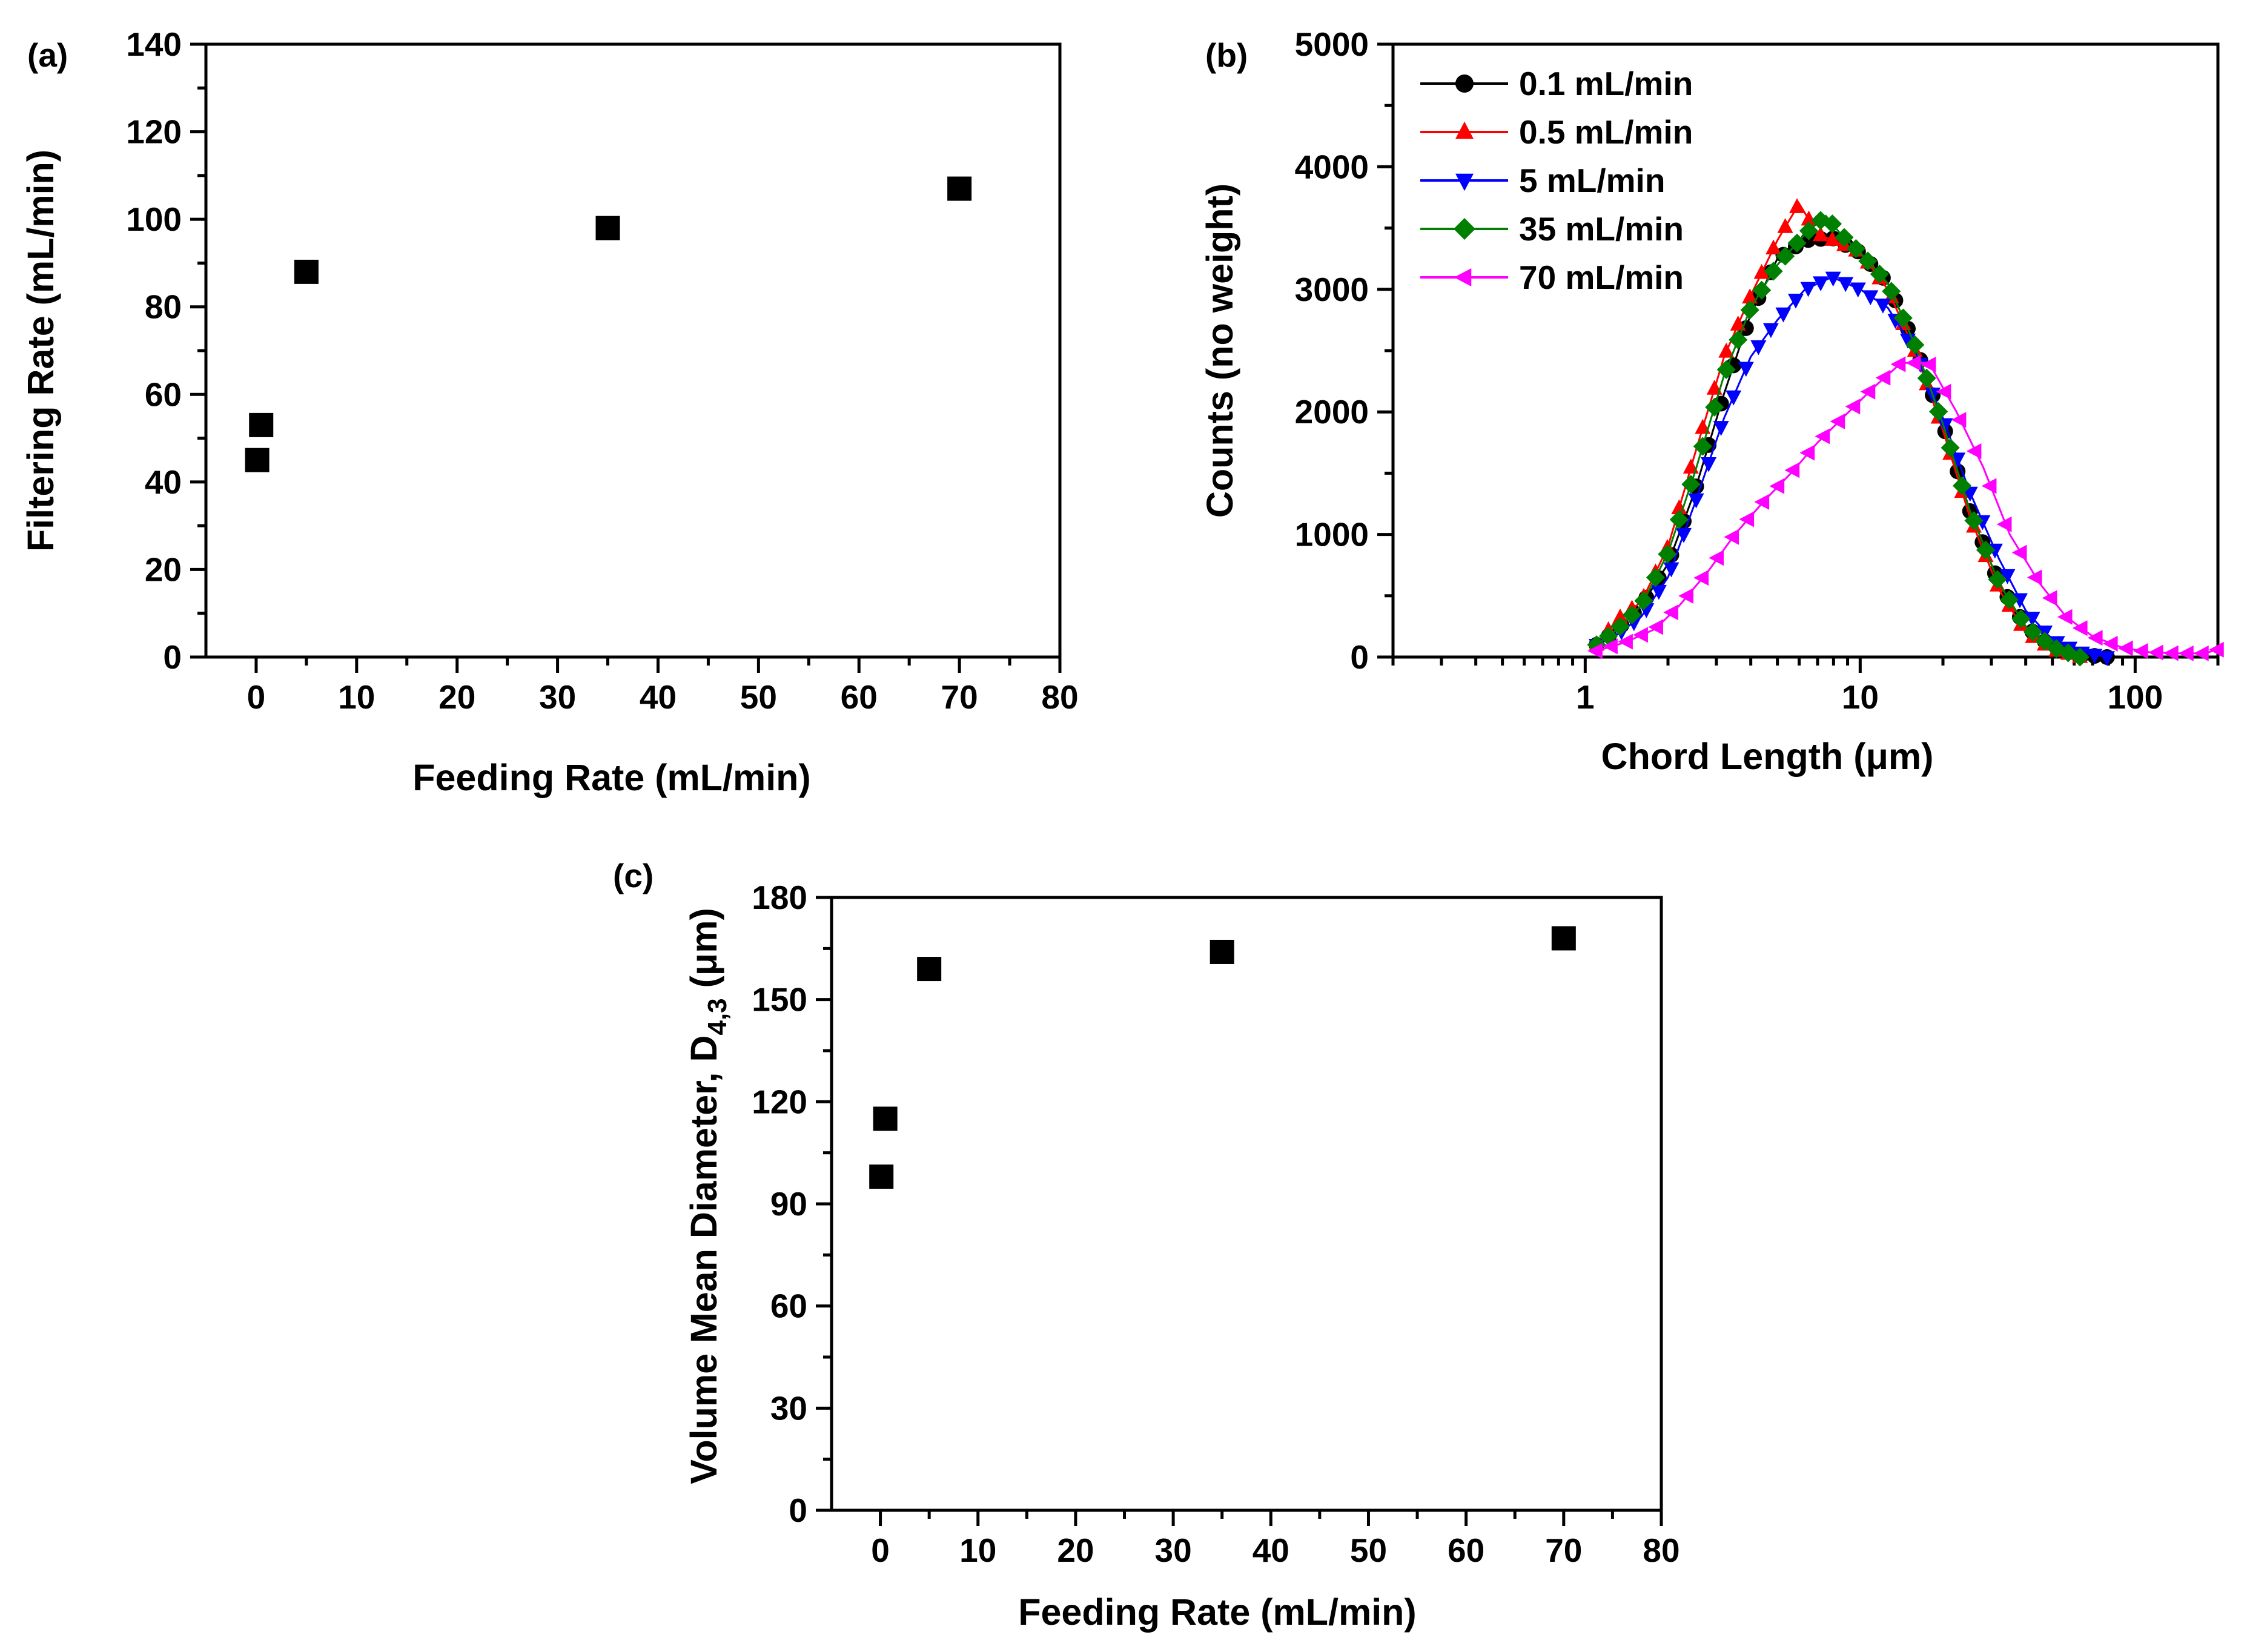 This screenshot has width=2247, height=1652. Describe the element at coordinates (1606, 132) in the screenshot. I see `panel-b-legend-label: 0.5 mL/min` at that location.